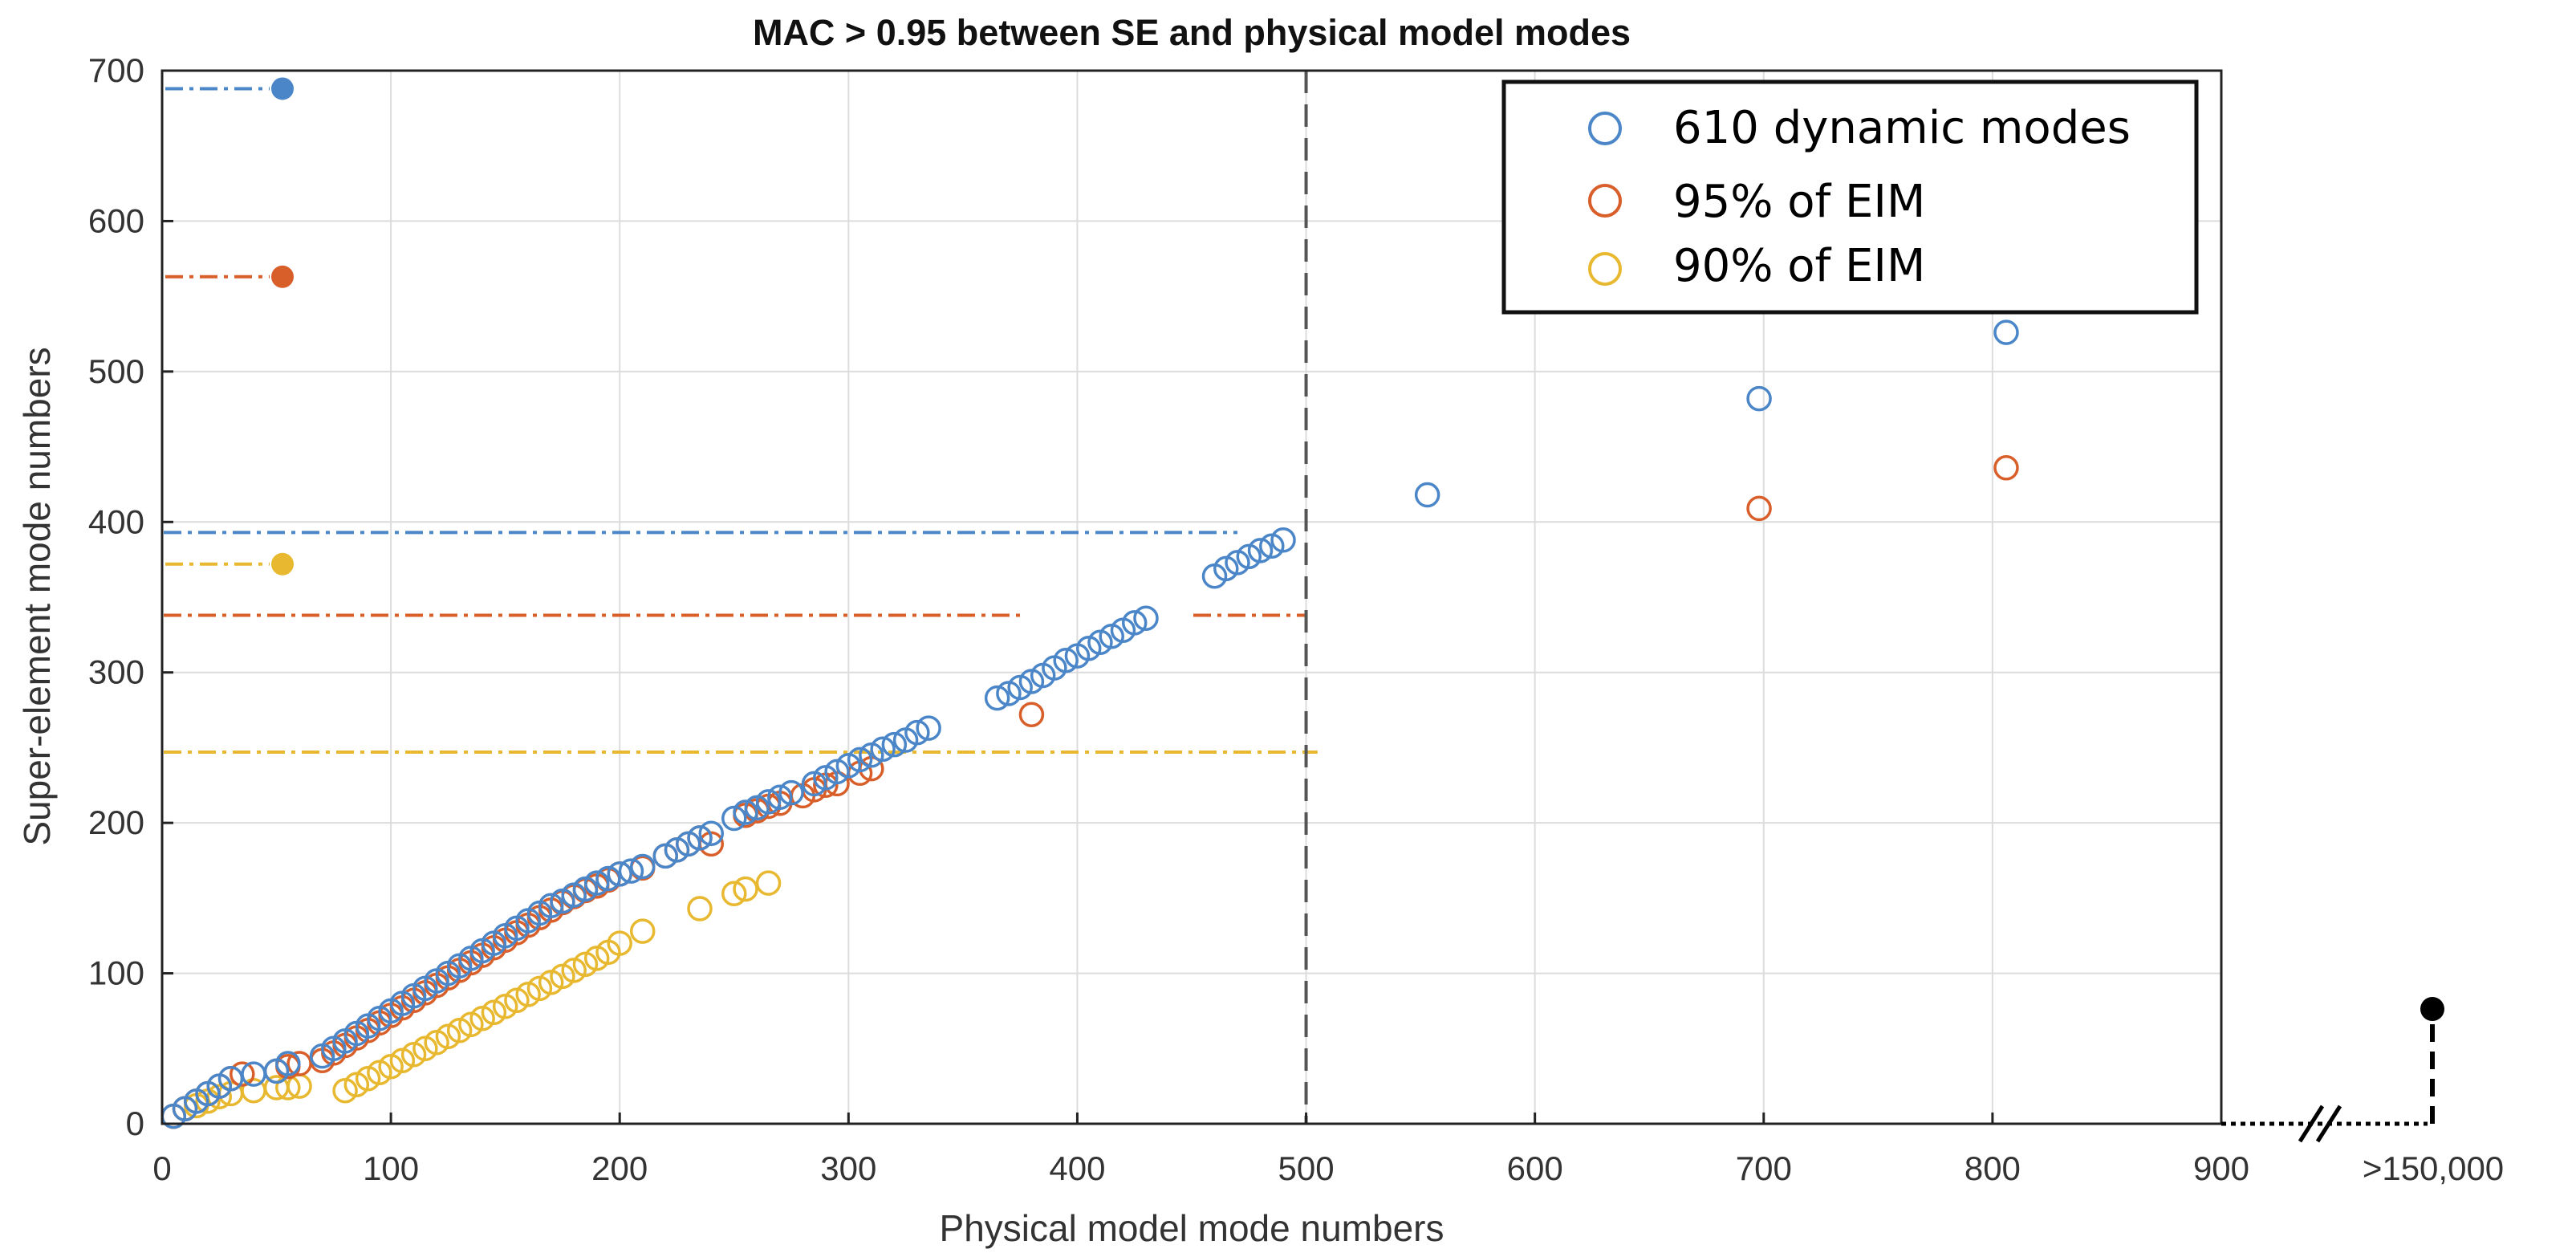  I want to click on y-axis-label: Super-element mode numbers, so click(37, 596).